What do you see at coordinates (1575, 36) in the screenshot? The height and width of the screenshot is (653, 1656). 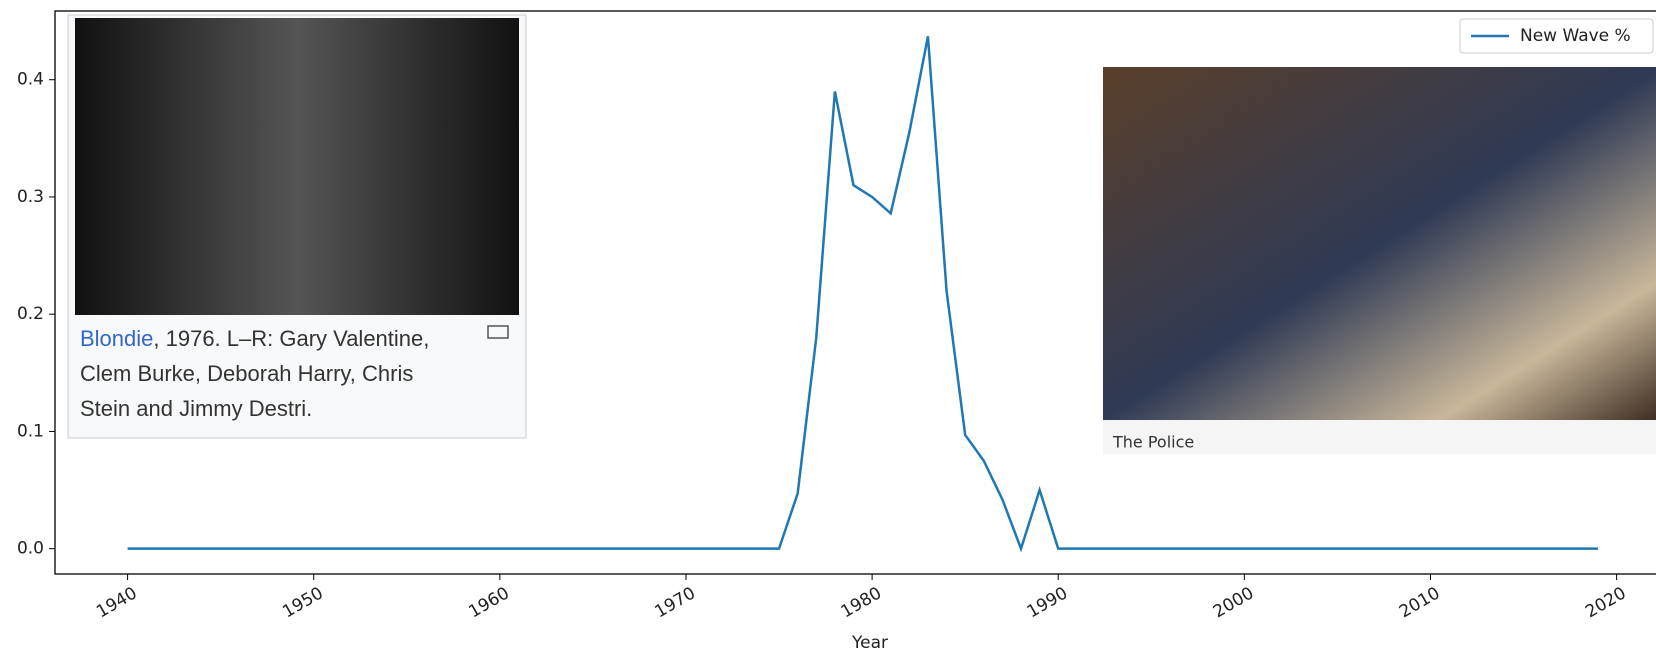 I see `legend-label: New Wave %` at bounding box center [1575, 36].